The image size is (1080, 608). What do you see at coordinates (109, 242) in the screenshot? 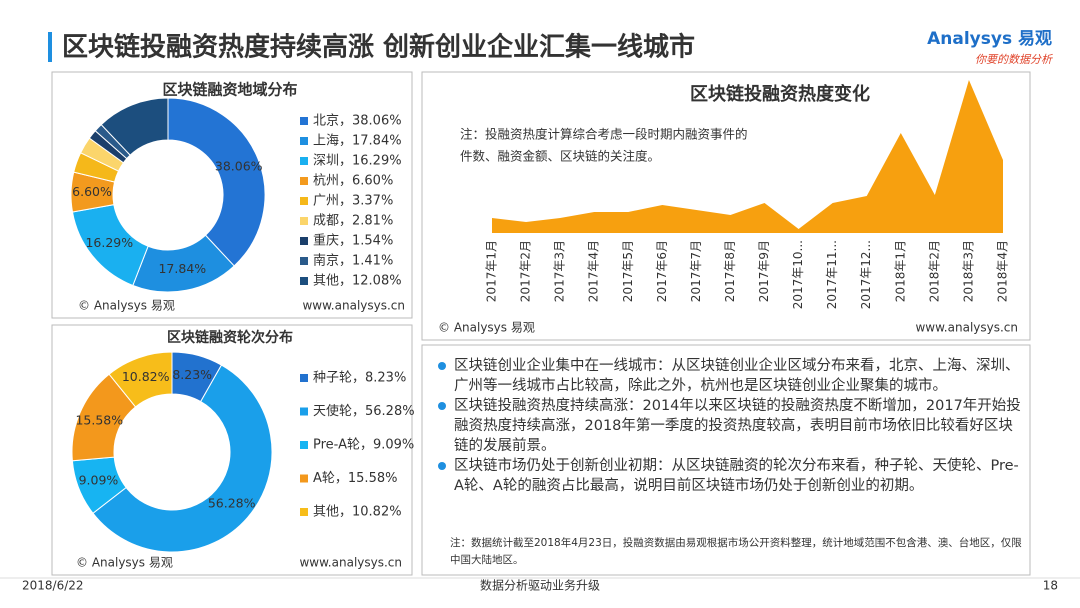
I see `slice-label: 16.29%` at bounding box center [109, 242].